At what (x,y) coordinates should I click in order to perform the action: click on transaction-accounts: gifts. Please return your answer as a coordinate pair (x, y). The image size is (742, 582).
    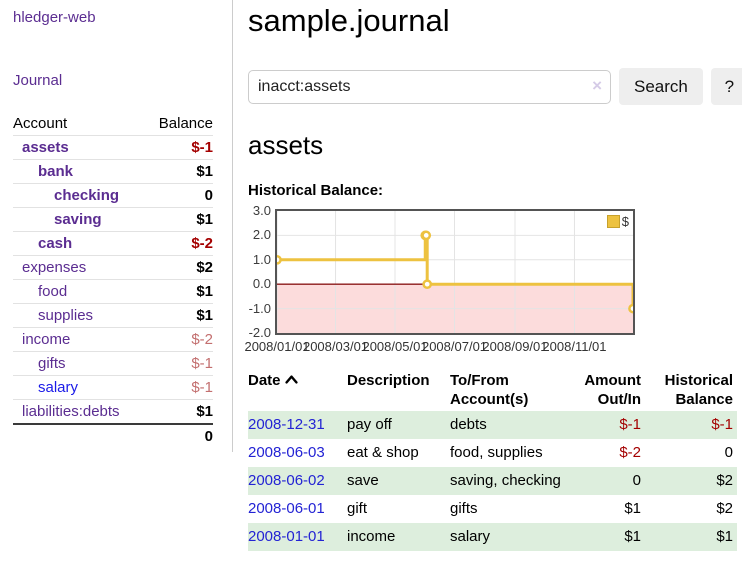
    Looking at the image, I should click on (464, 508).